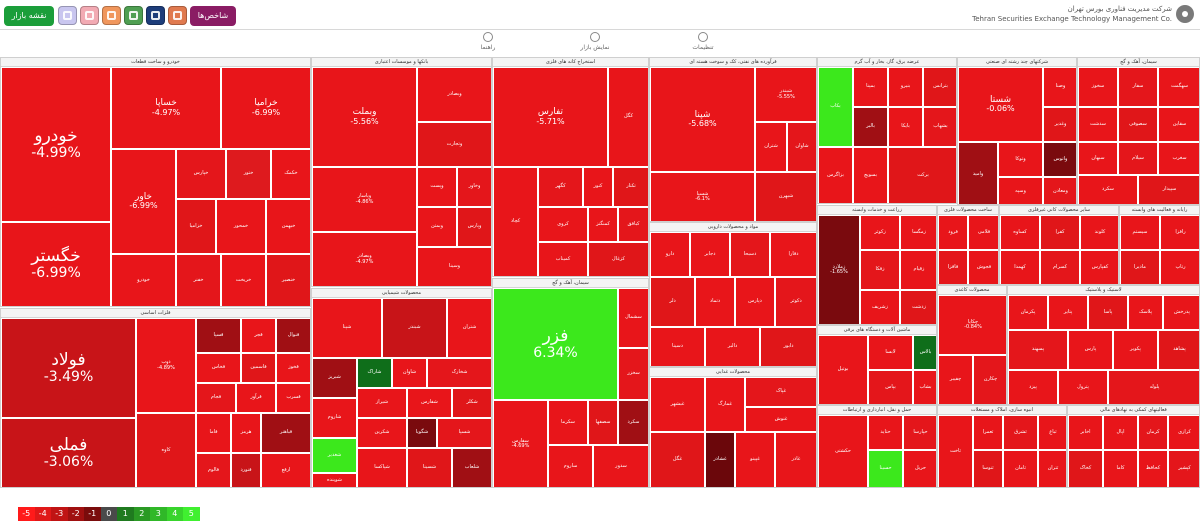 This screenshot has height=524, width=1200. Describe the element at coordinates (459, 373) in the screenshot. I see `stock-tile: شخارک` at that location.